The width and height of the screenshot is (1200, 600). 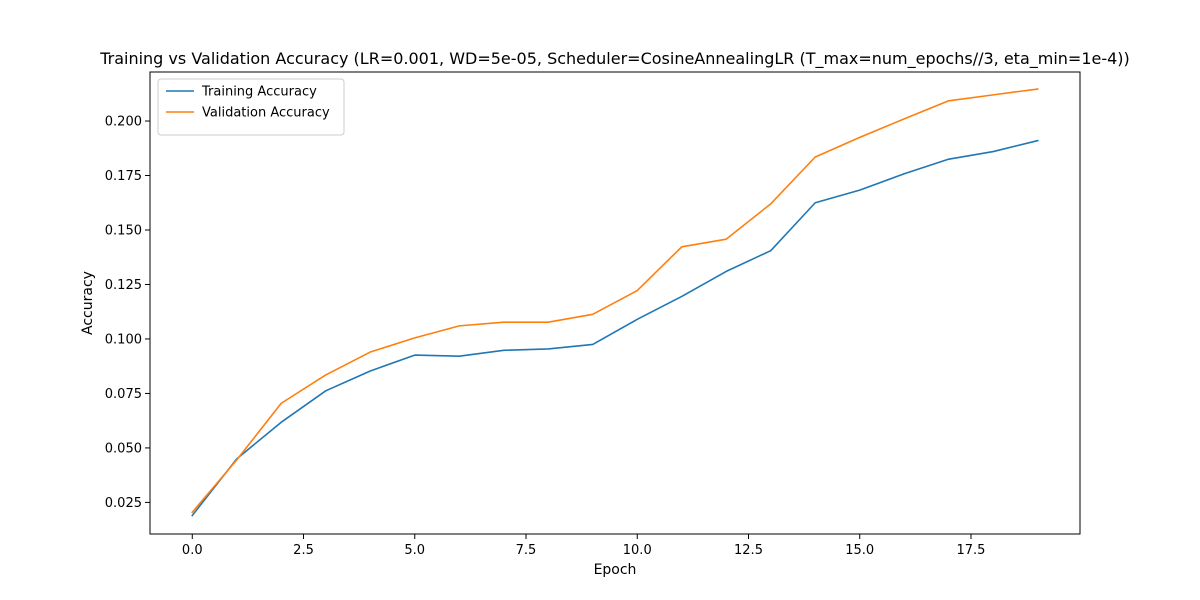 What do you see at coordinates (123, 176) in the screenshot?
I see `y-tick-label: 0.175` at bounding box center [123, 176].